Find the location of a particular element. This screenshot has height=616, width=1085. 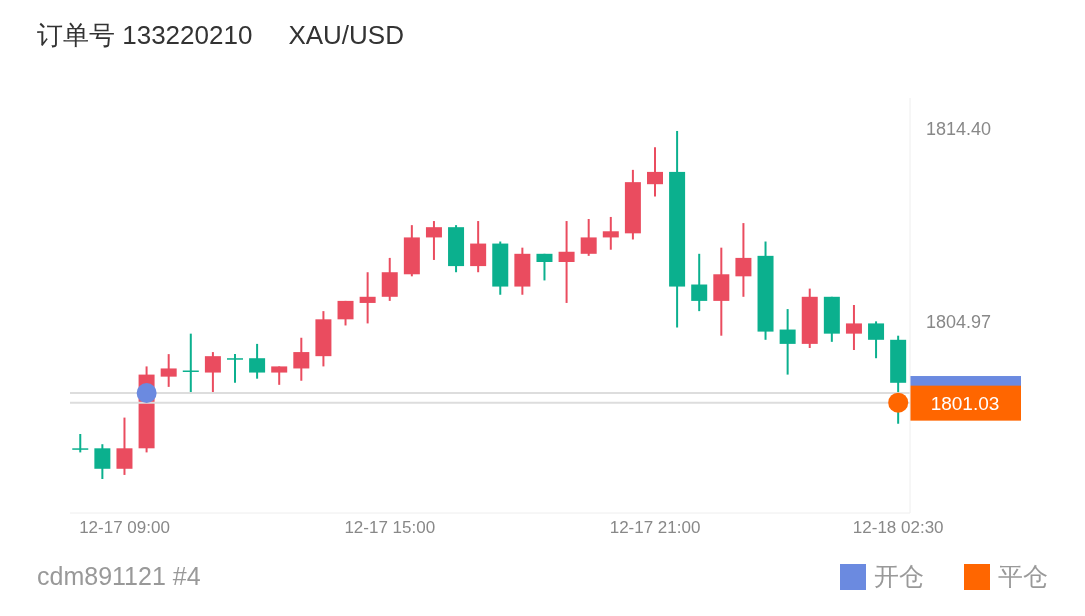

text: cdm891121 #4 is located at coordinates (119, 576).